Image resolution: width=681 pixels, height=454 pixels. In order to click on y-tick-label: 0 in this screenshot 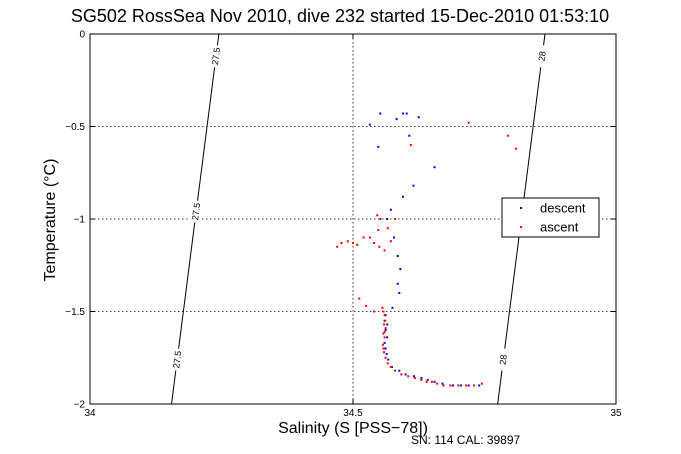, I will do `click(82, 35)`.